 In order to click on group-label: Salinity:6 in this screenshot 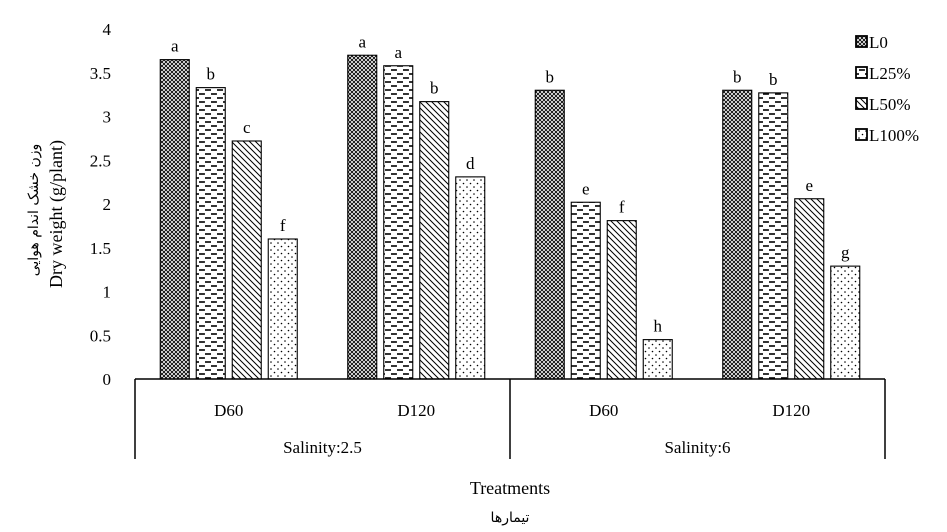, I will do `click(697, 447)`.